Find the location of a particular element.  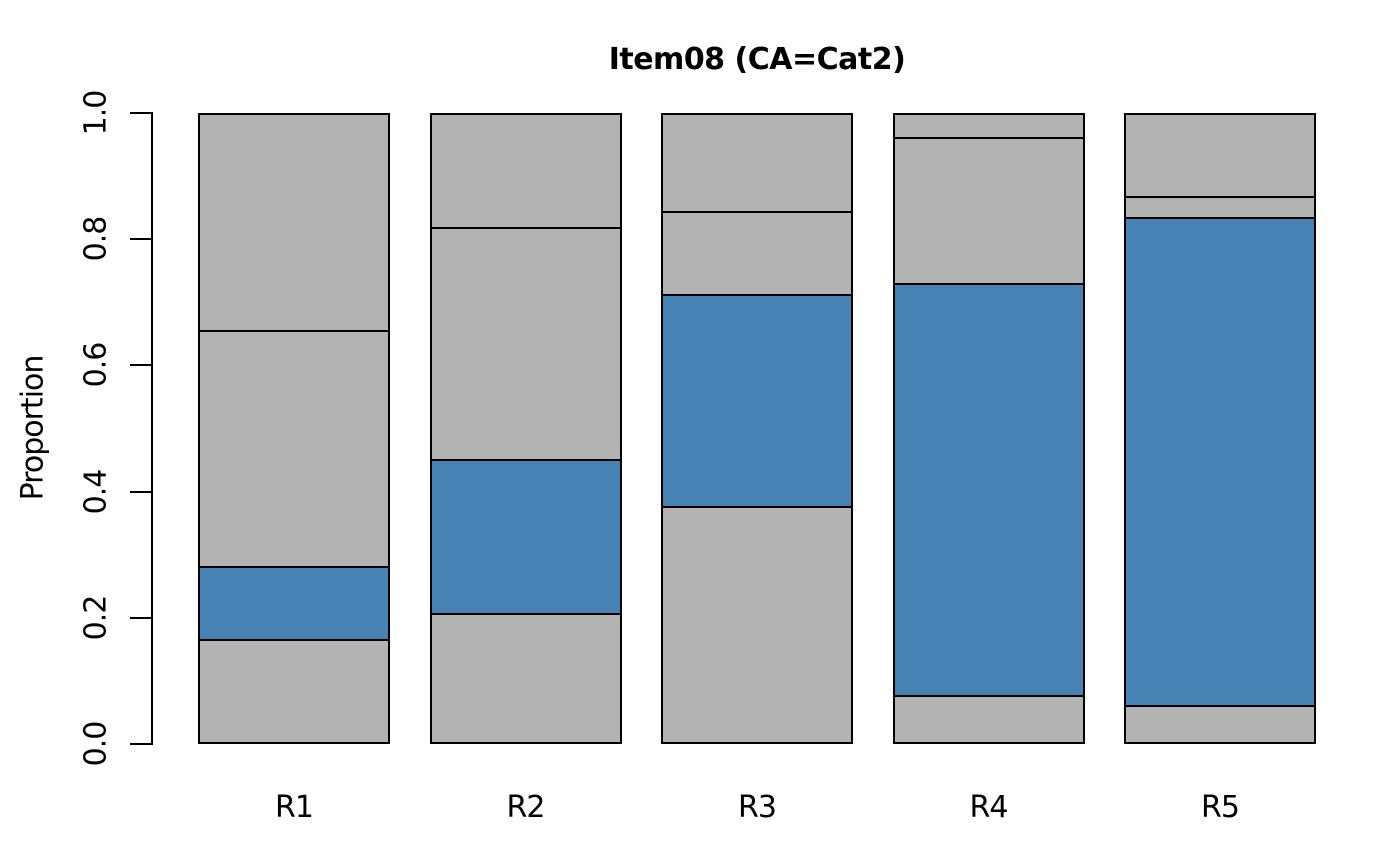

x-tick-label-R5: R5 is located at coordinates (1220, 807).